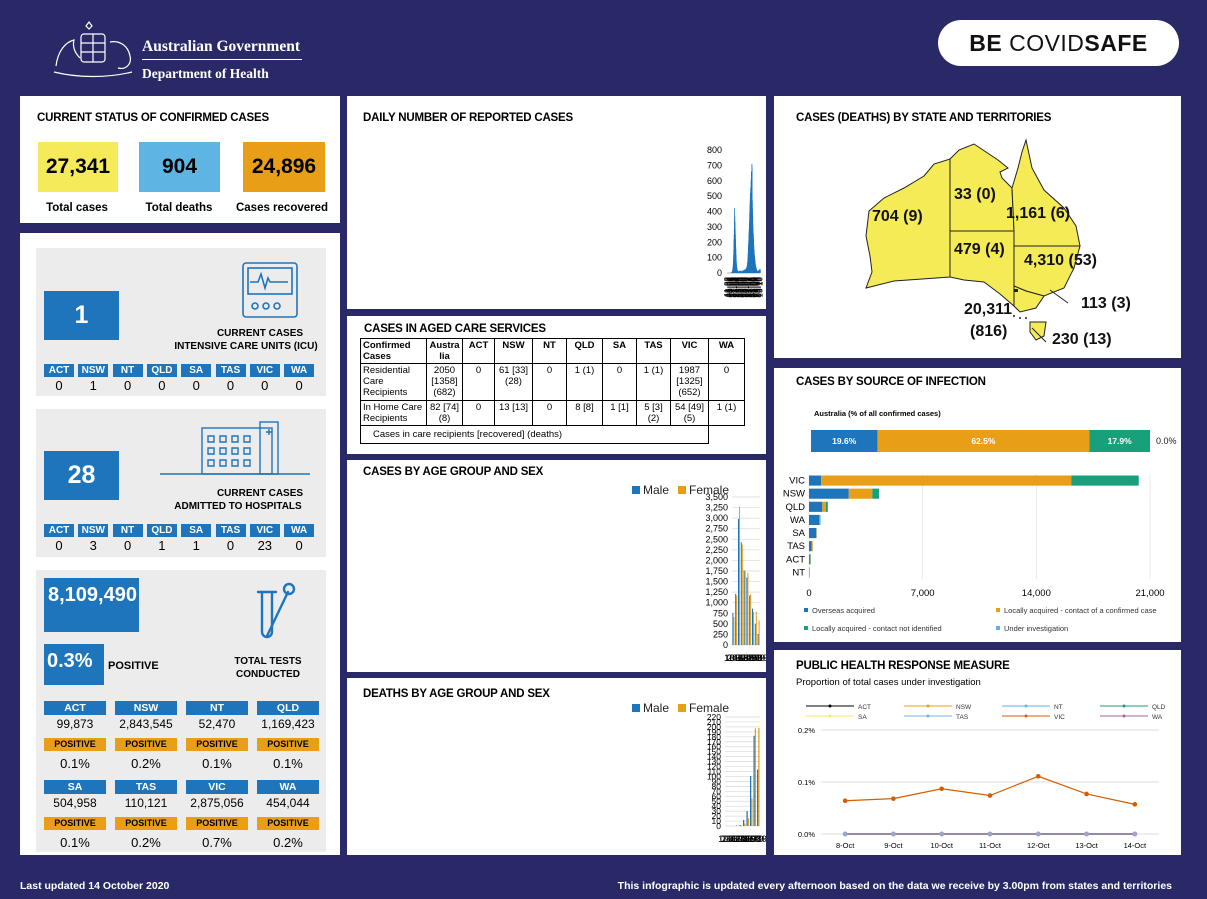  I want to click on y-tick-label: 2,500, so click(716, 539).